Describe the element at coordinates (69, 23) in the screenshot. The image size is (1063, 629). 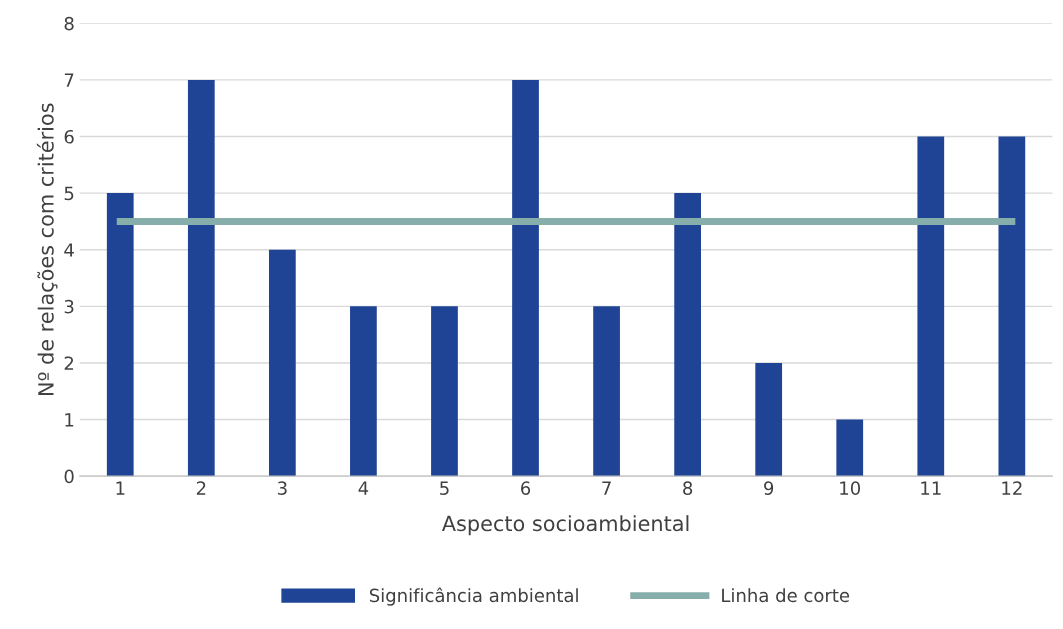
I see `y-tick-label: 8` at that location.